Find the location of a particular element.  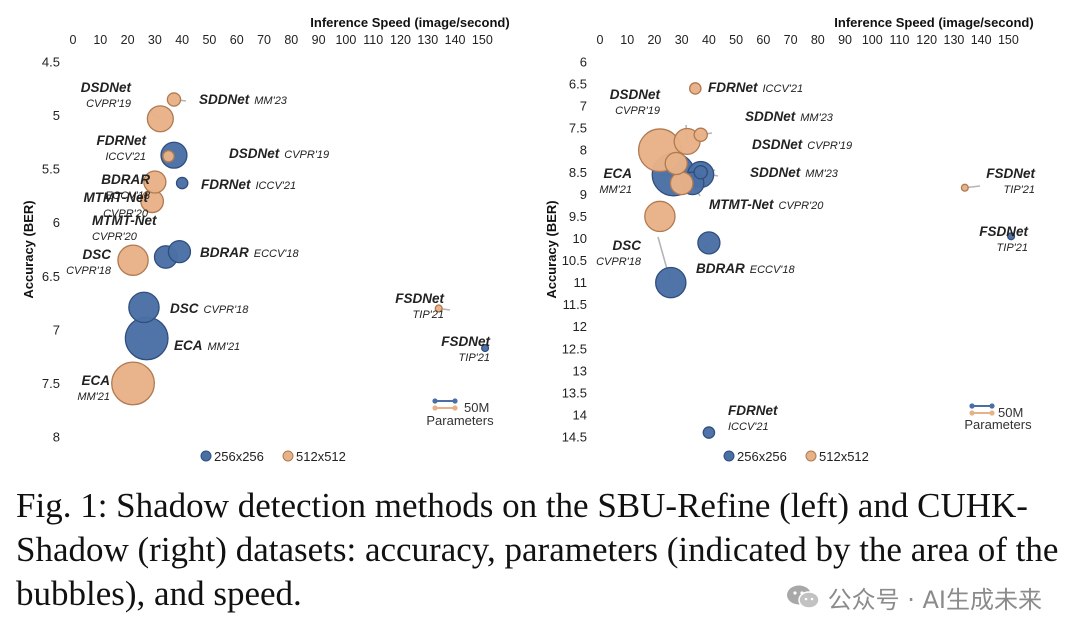

y-tick-label: 7.5 is located at coordinates (51, 383).